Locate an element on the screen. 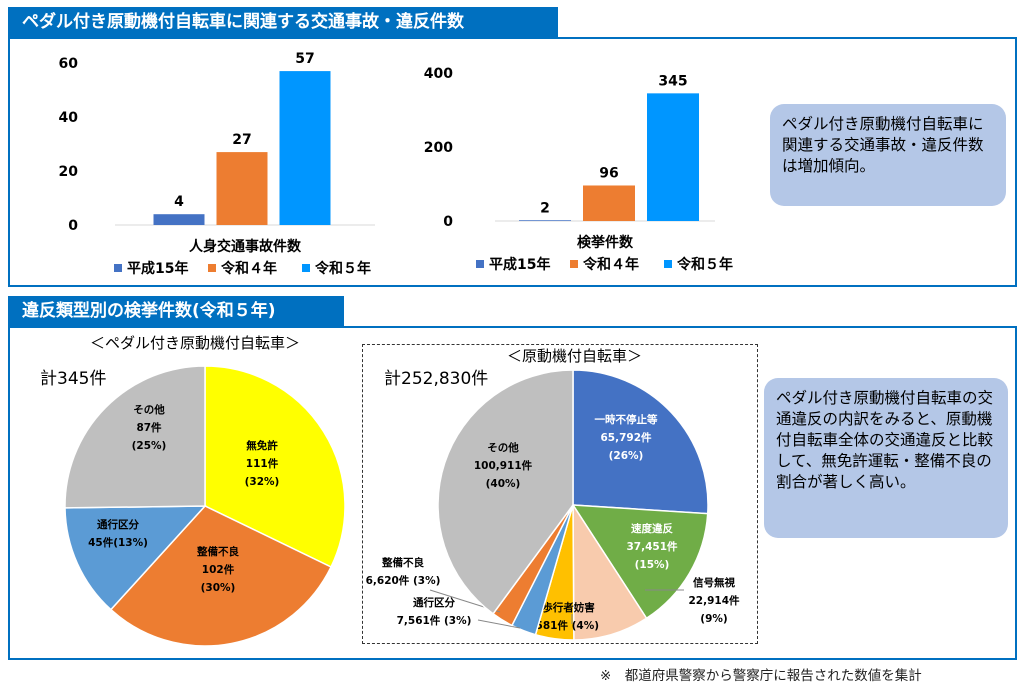 This screenshot has width=1024, height=684. pie-data-label: (32%) is located at coordinates (262, 482).